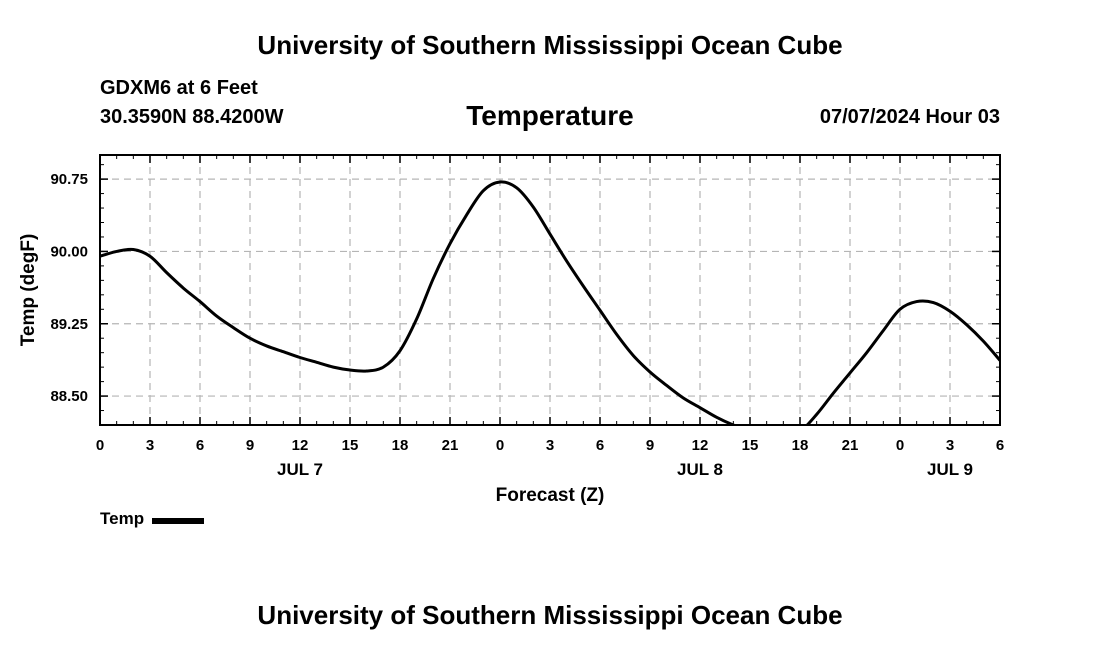 Image resolution: width=1100 pixels, height=650 pixels. I want to click on y-tick-label: 90.00, so click(69, 251).